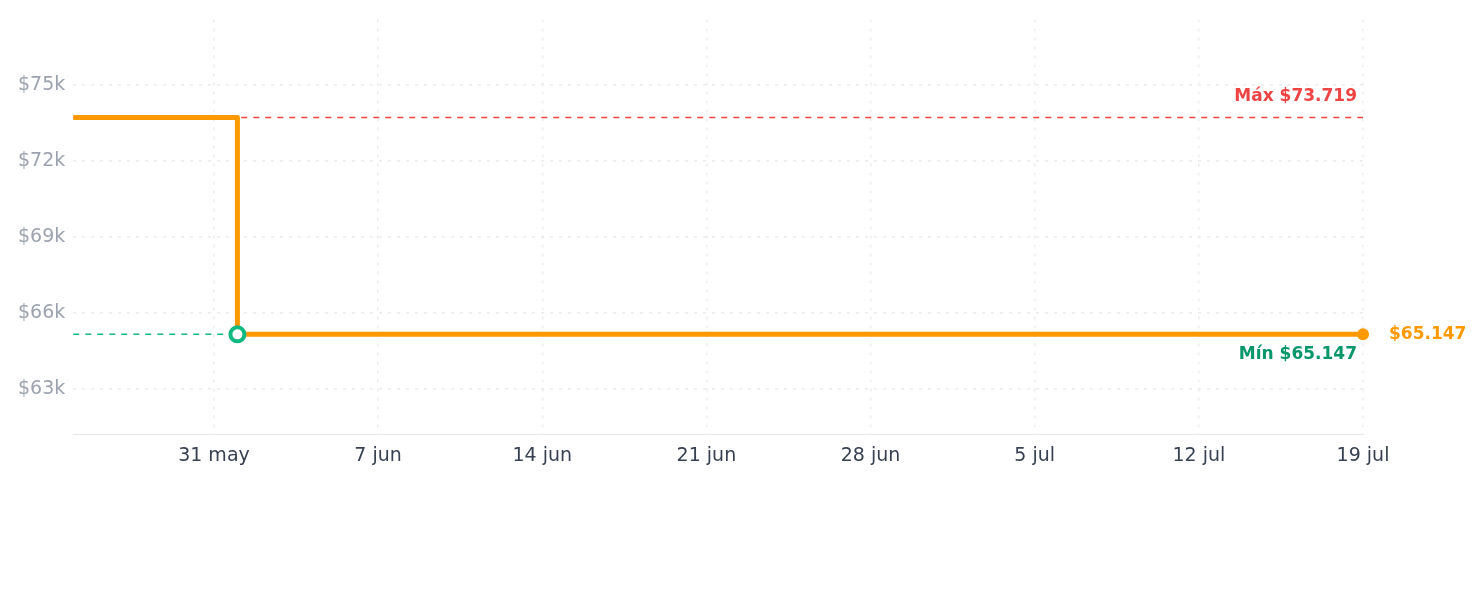  I want to click on x-tick-label: 31 may, so click(214, 453).